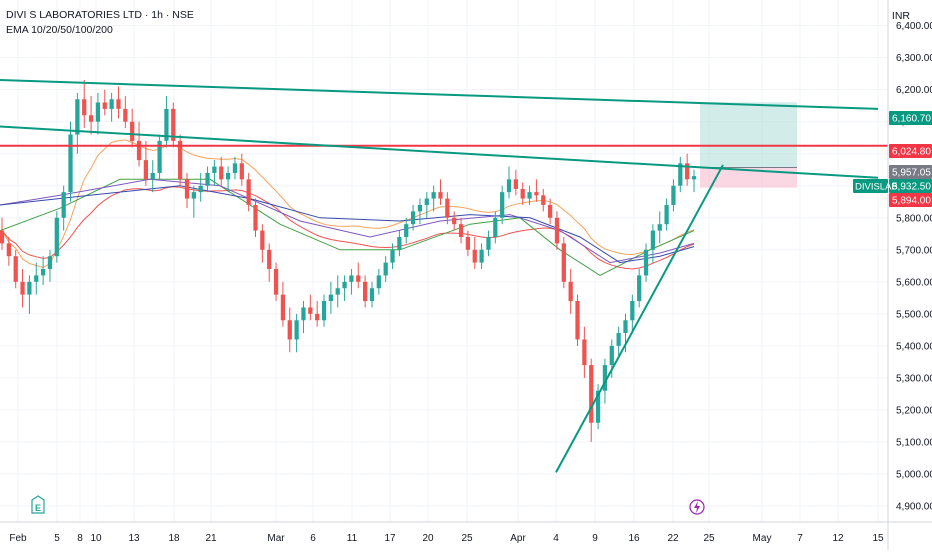 The image size is (932, 555). What do you see at coordinates (697, 507) in the screenshot?
I see `lightning-bolt` at bounding box center [697, 507].